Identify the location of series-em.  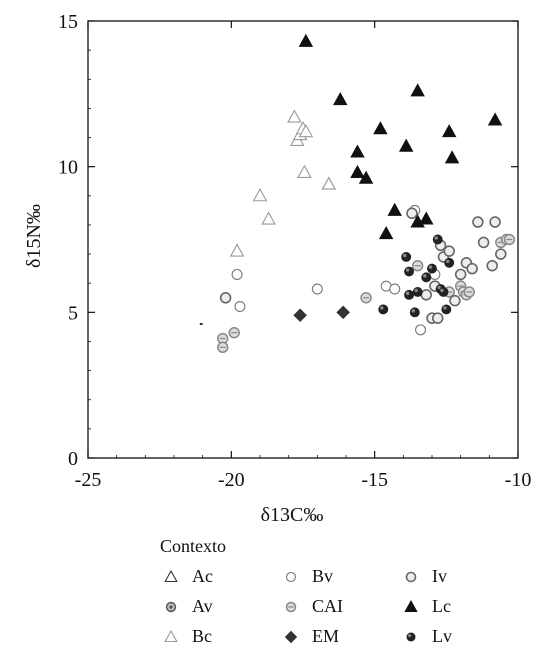
(321, 314).